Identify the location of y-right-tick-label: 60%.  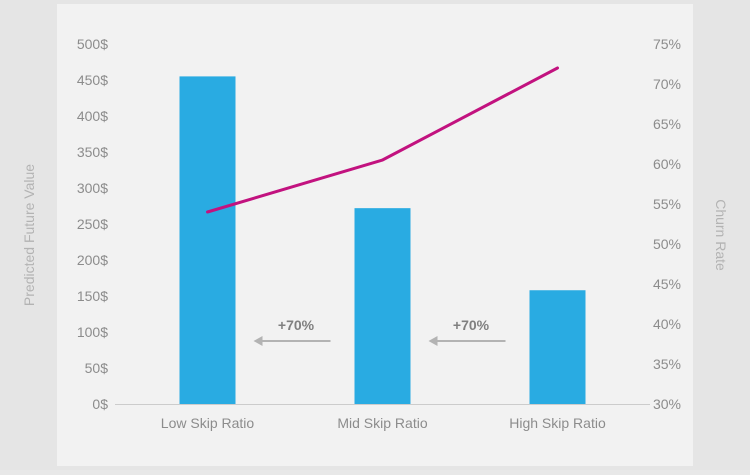
(667, 164).